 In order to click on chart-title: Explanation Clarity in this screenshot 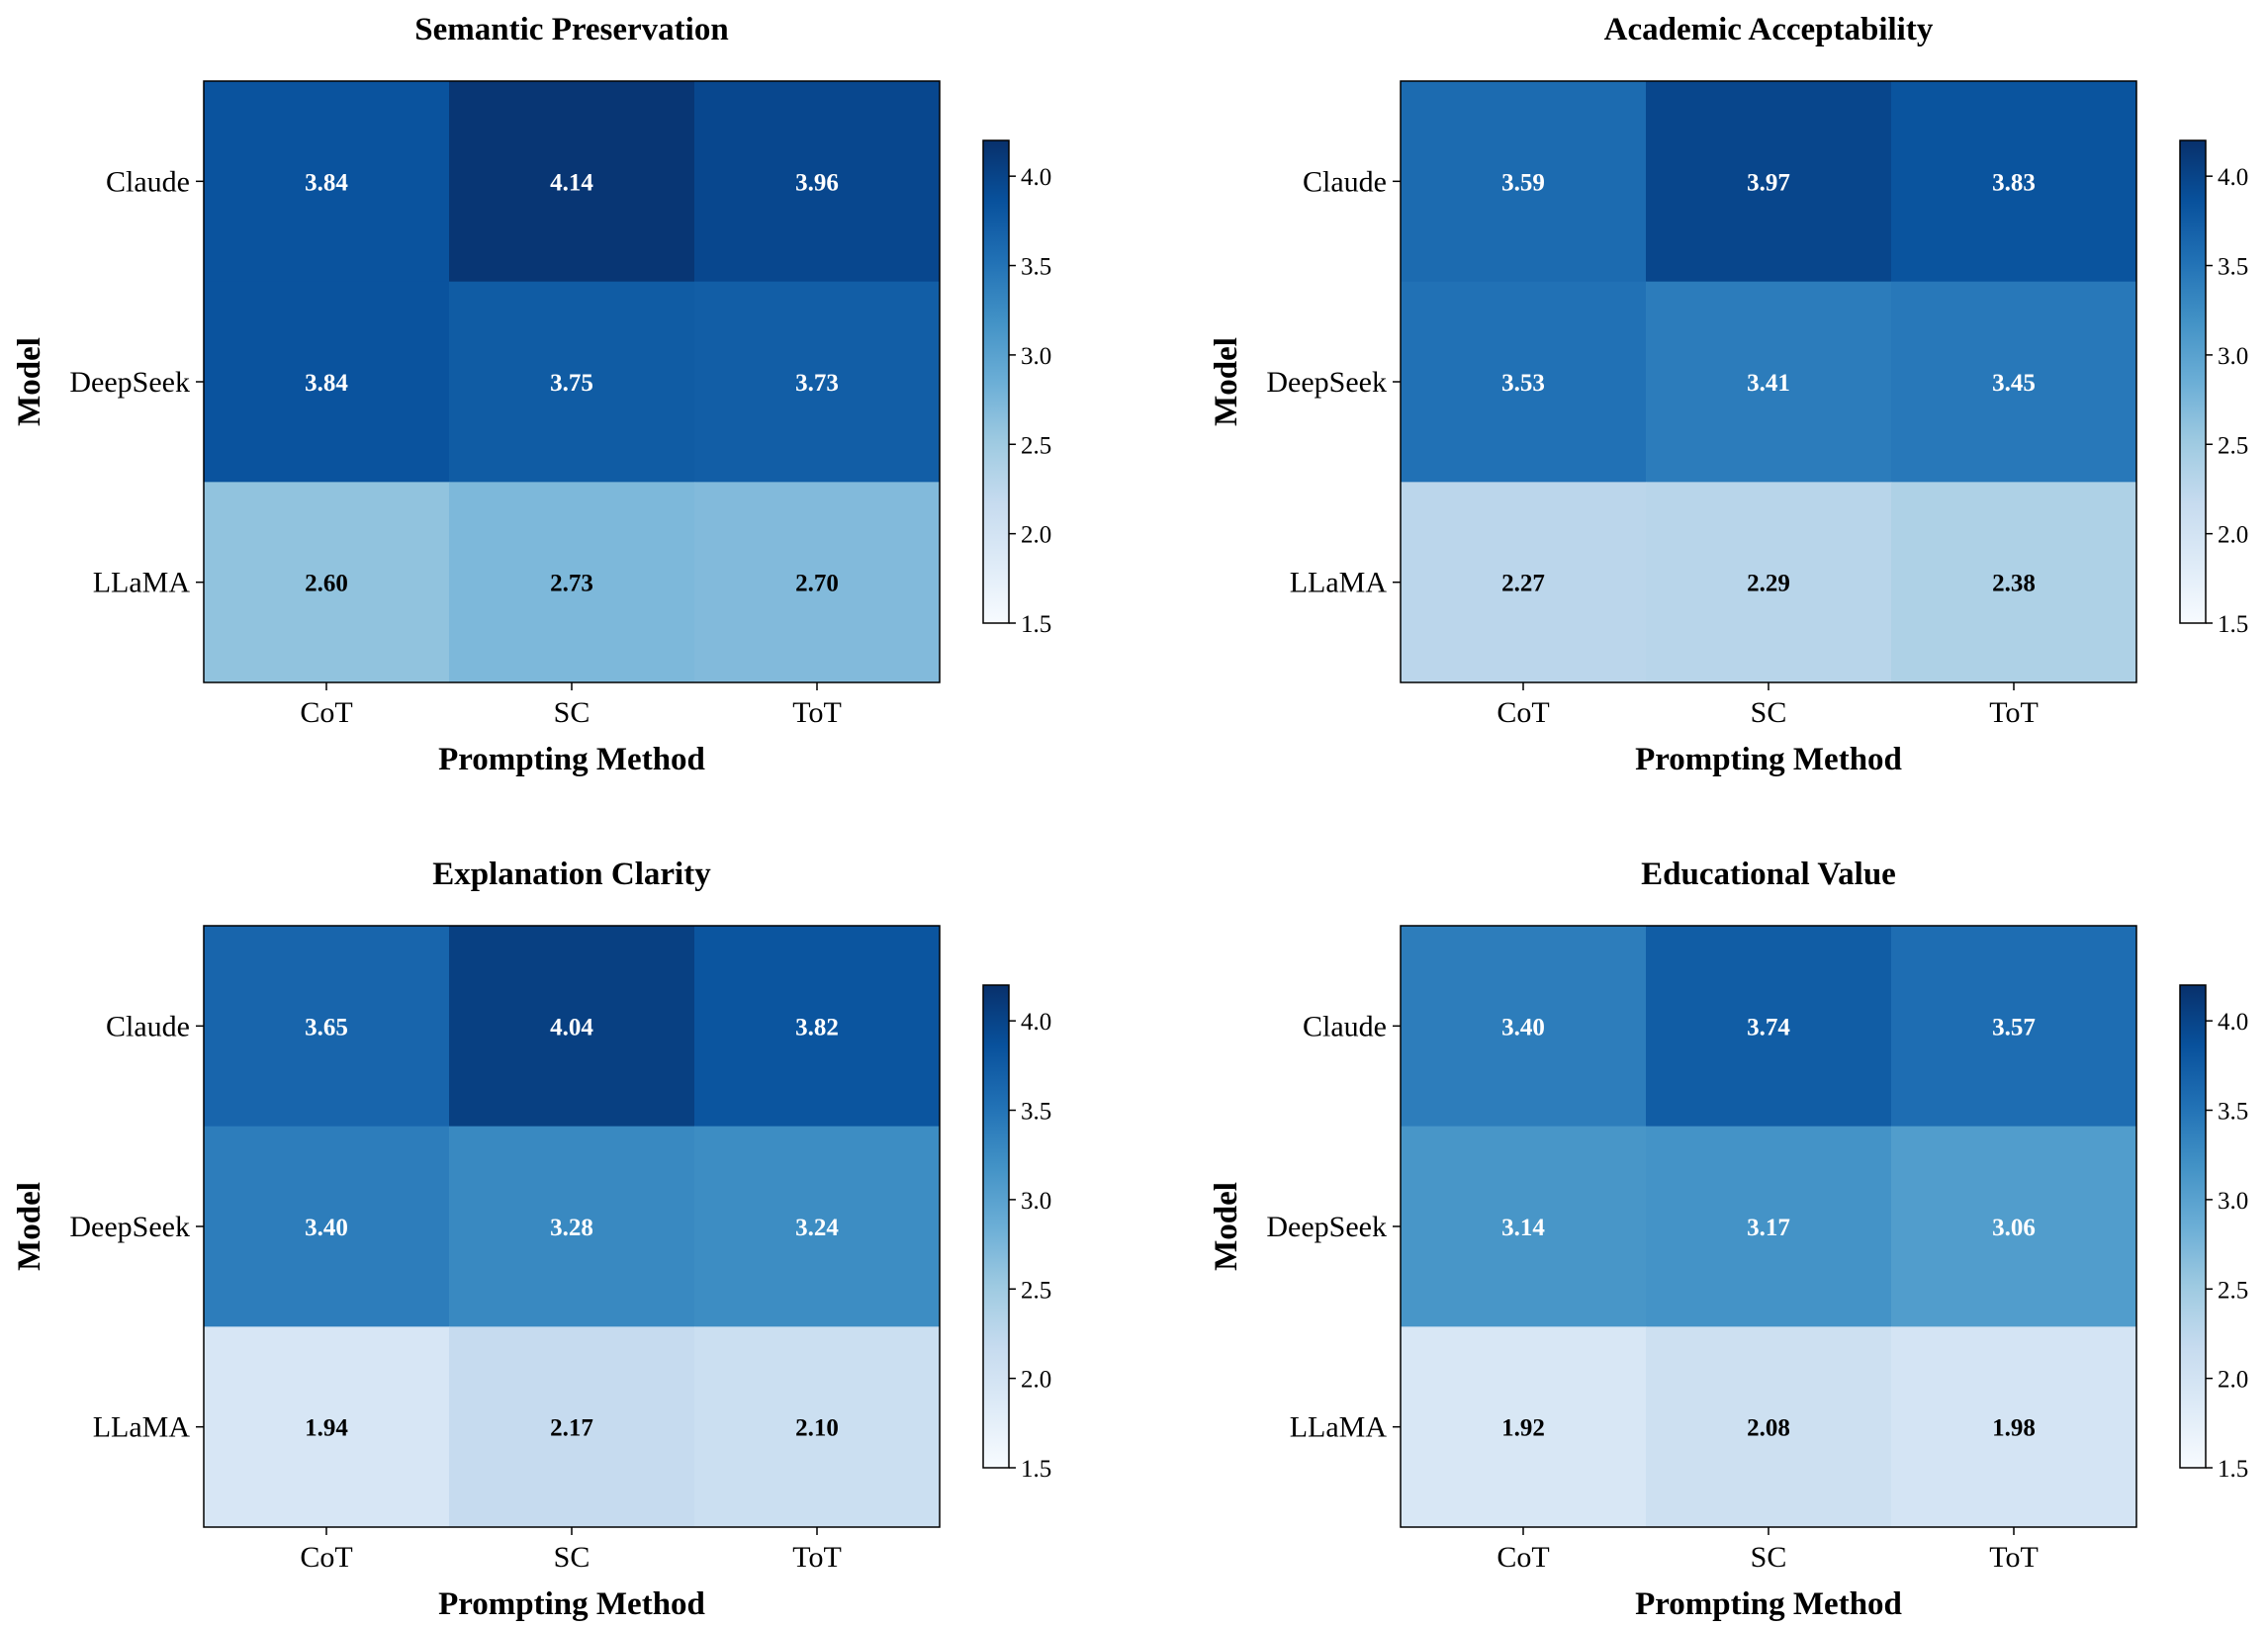, I will do `click(571, 874)`.